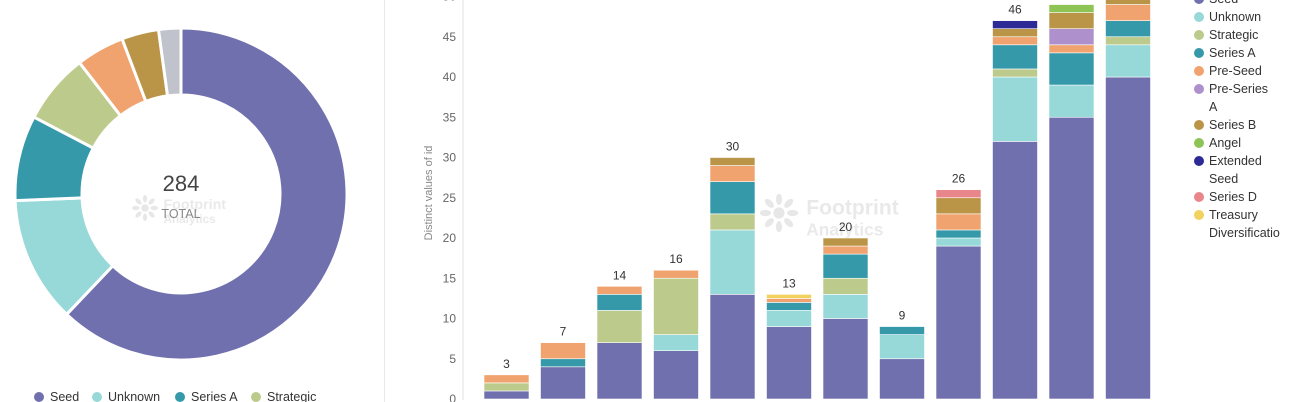  I want to click on donut-legend-item-strategic: Strategic, so click(283, 396).